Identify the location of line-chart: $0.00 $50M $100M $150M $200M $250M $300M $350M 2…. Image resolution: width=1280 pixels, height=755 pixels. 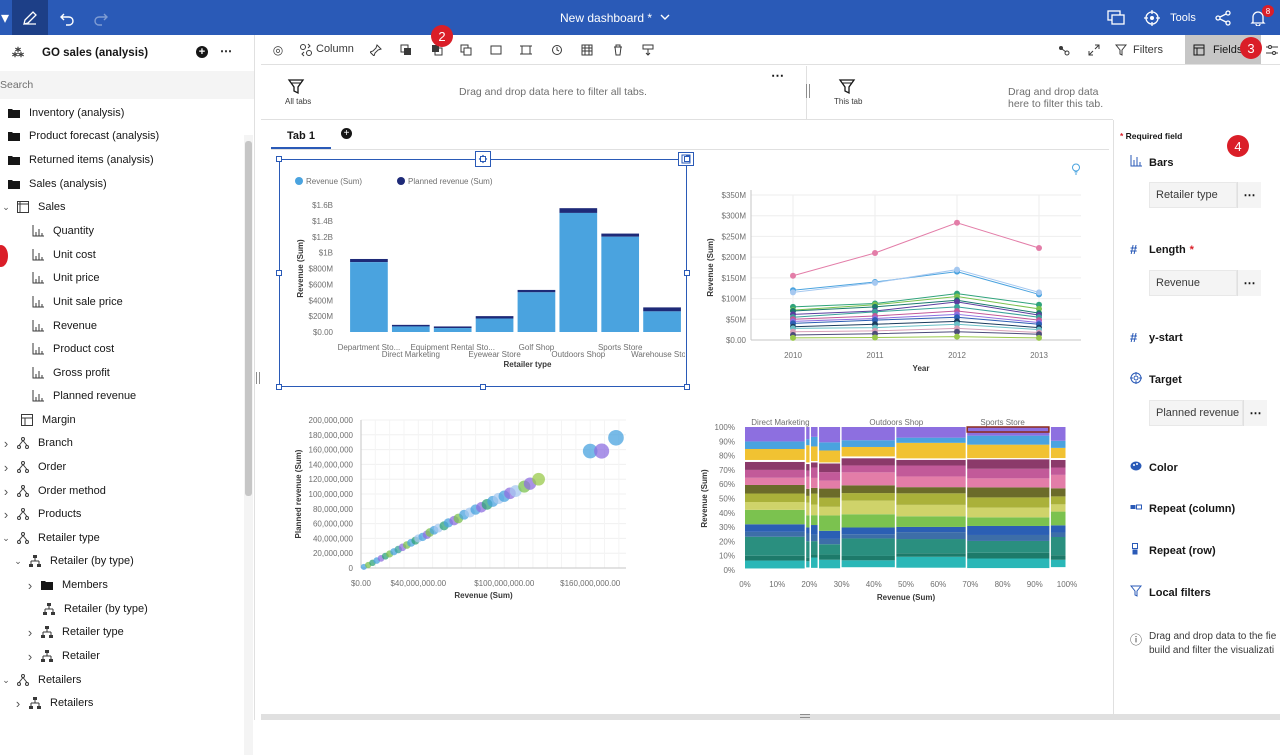
(901, 285).